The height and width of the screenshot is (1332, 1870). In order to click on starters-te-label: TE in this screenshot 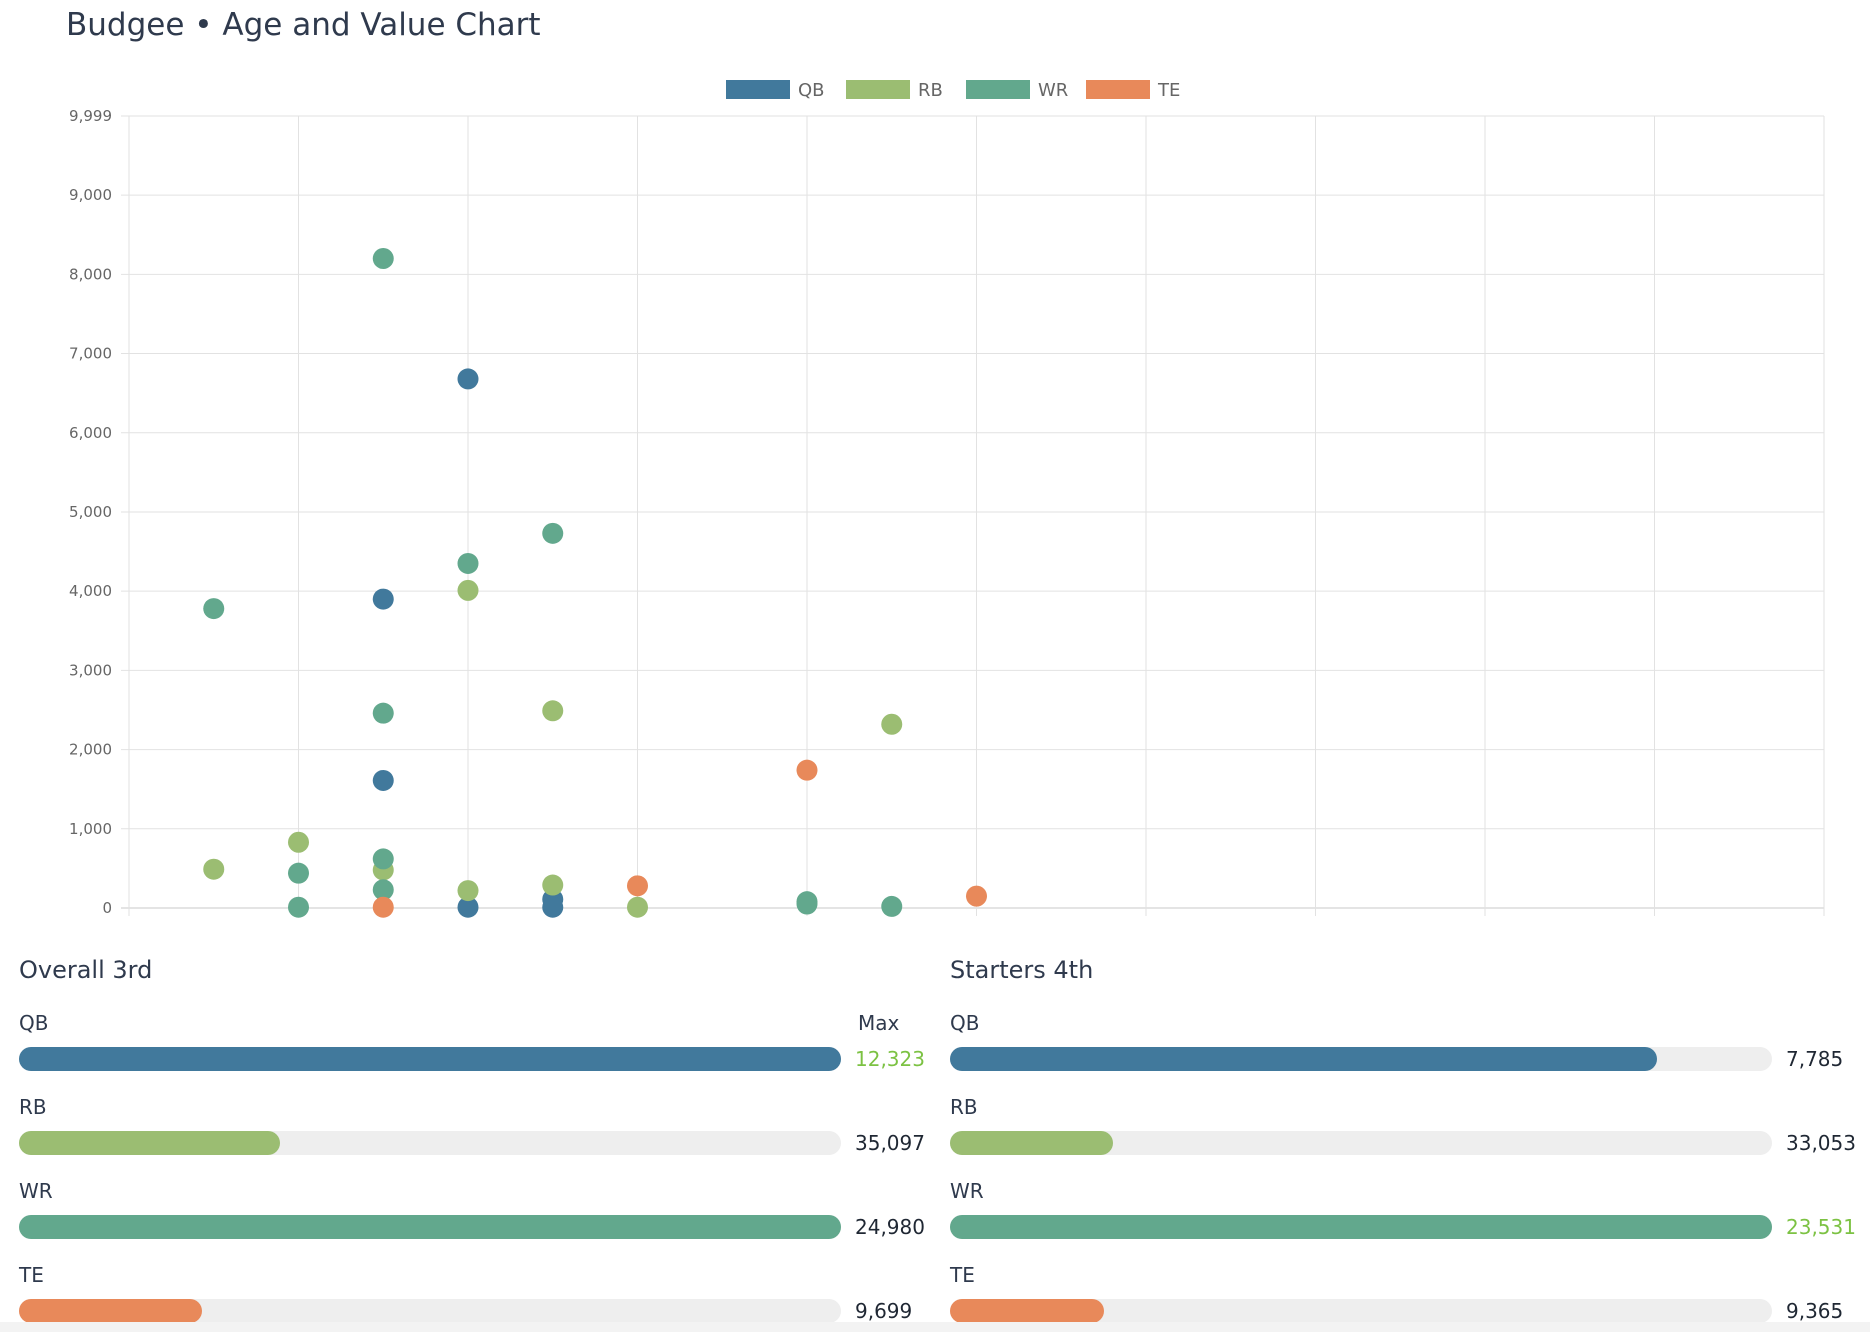, I will do `click(962, 1275)`.